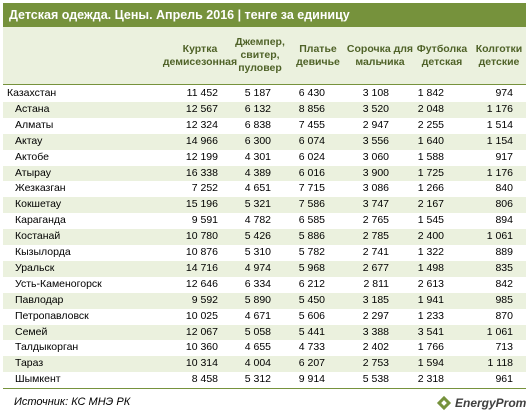 The width and height of the screenshot is (529, 418). I want to click on price-cell: 6 074, so click(311, 140).